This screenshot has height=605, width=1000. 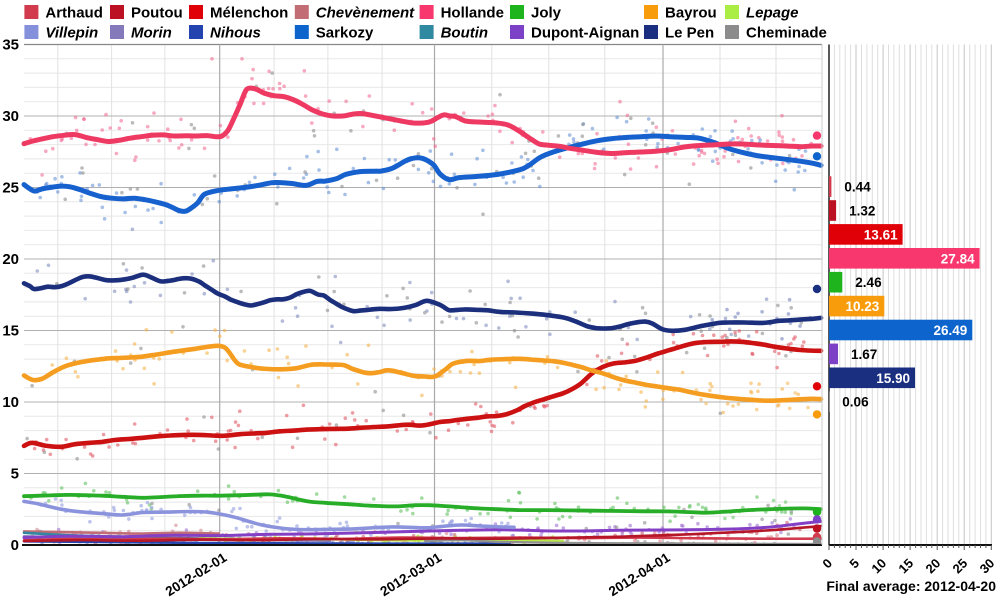 What do you see at coordinates (772, 13) in the screenshot?
I see `svg-text: Lepage` at bounding box center [772, 13].